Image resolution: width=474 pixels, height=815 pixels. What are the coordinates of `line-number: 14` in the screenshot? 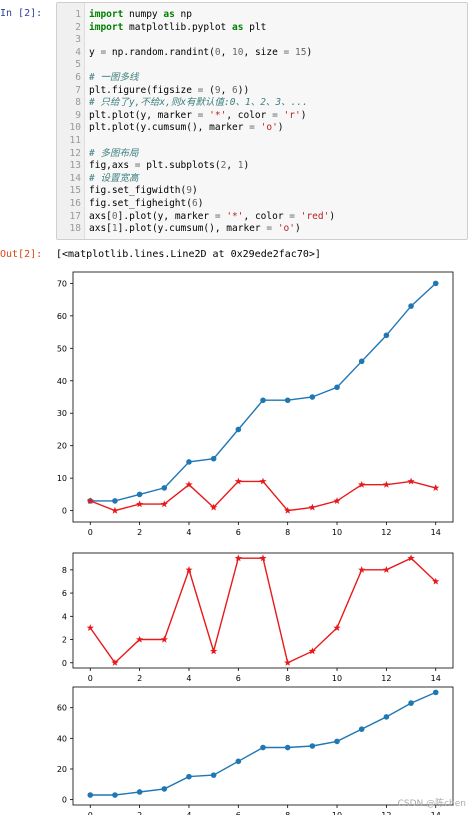 It's located at (75, 178).